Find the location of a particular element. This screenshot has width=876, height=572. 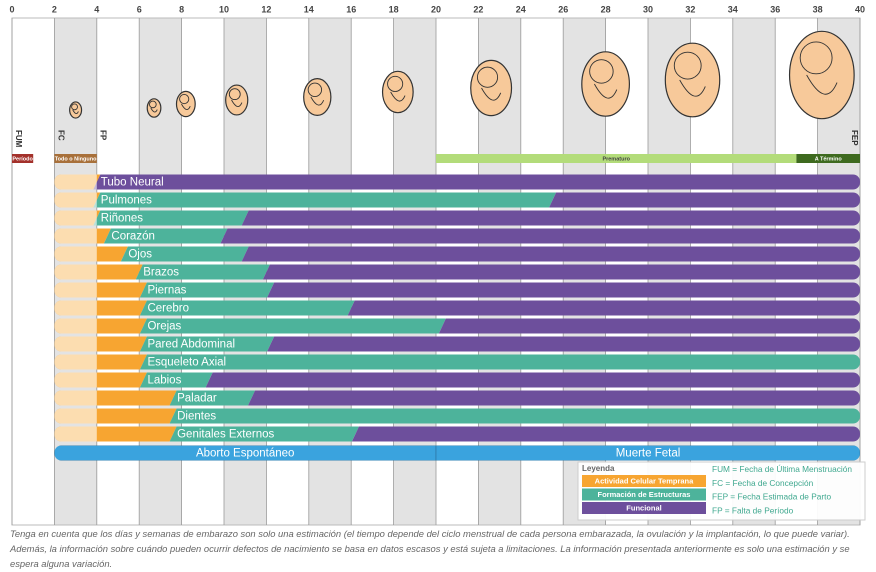

x-tick-label: 14 is located at coordinates (309, 9).